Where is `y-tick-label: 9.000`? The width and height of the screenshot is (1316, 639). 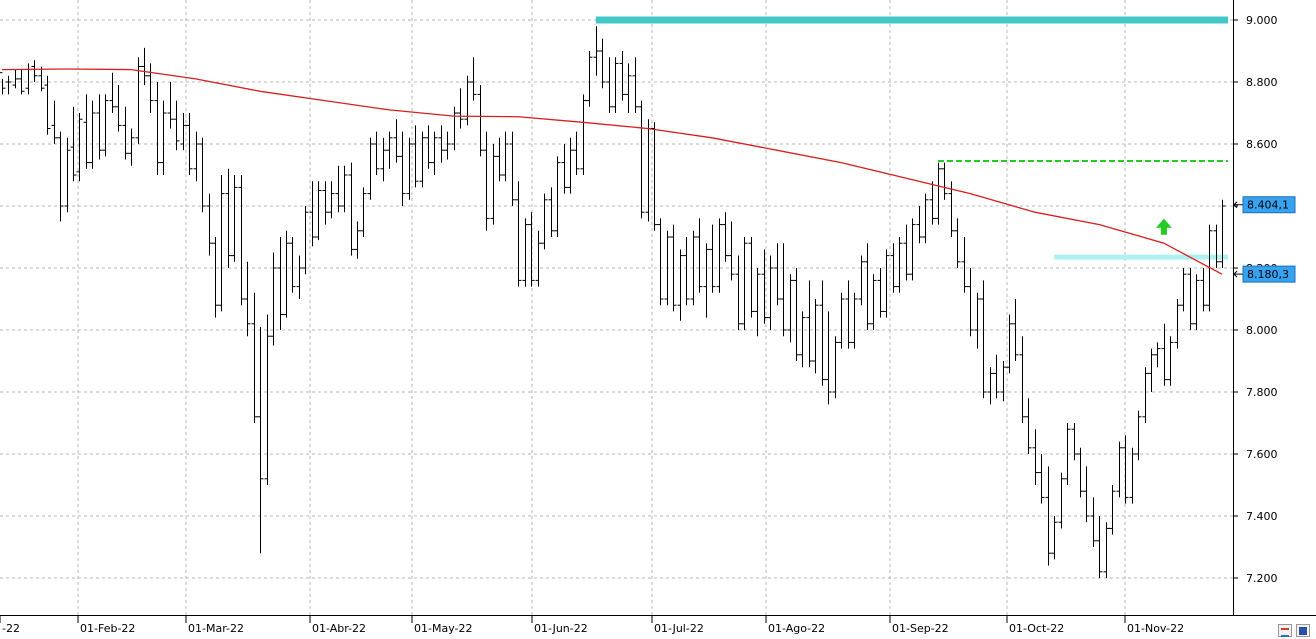
y-tick-label: 9.000 is located at coordinates (1262, 20).